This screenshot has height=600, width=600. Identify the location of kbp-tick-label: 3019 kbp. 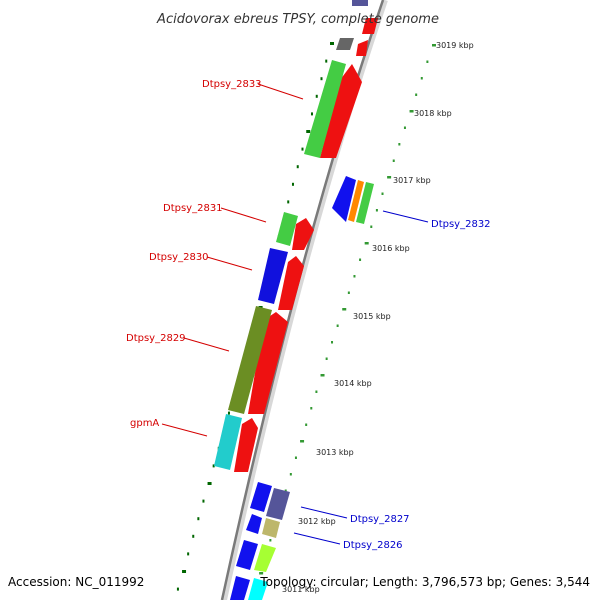
(455, 45).